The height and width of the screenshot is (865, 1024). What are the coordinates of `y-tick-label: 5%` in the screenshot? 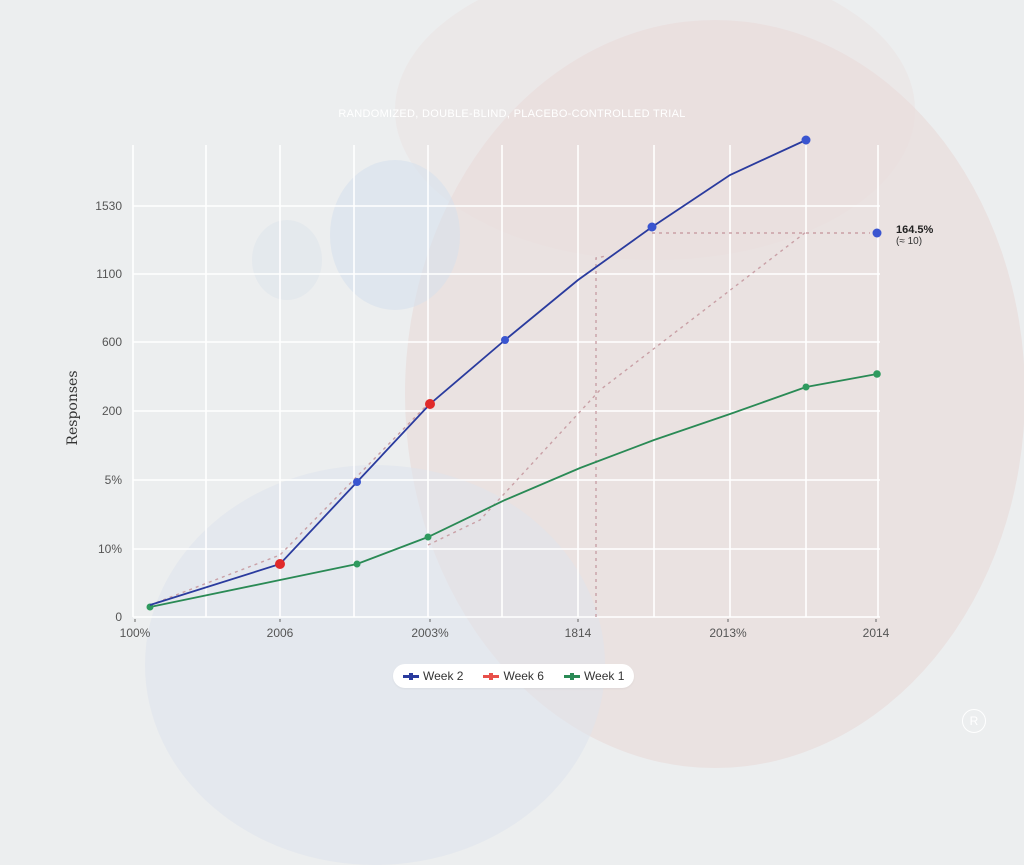 It's located at (113, 480).